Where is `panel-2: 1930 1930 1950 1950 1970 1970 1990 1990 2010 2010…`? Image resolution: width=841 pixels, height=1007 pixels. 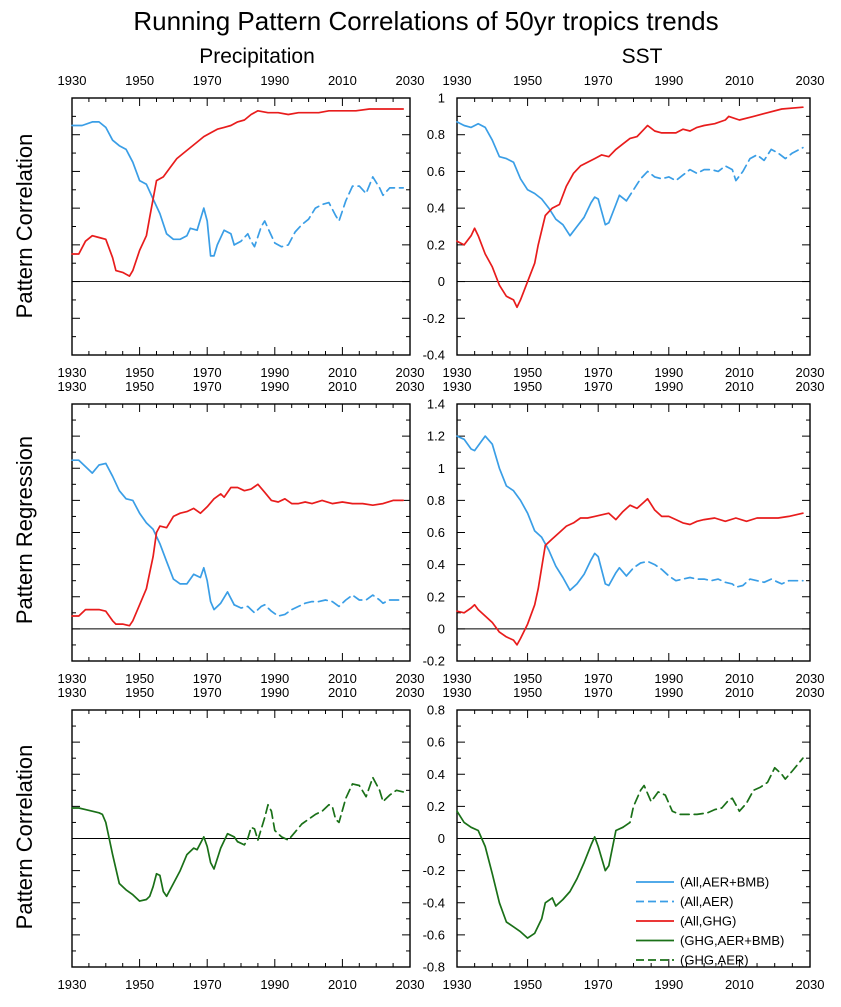
panel-2: 1930 1930 1950 1950 1970 1970 1990 1990 2010 2010… is located at coordinates (624, 226).